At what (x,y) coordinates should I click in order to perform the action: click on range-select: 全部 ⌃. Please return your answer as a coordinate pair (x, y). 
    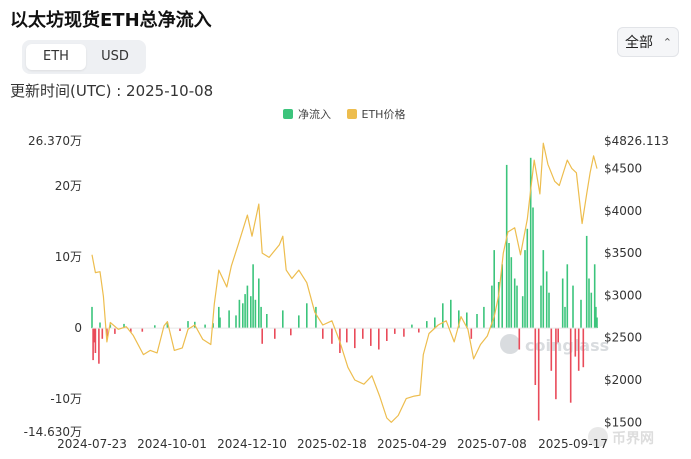
    Looking at the image, I should click on (648, 42).